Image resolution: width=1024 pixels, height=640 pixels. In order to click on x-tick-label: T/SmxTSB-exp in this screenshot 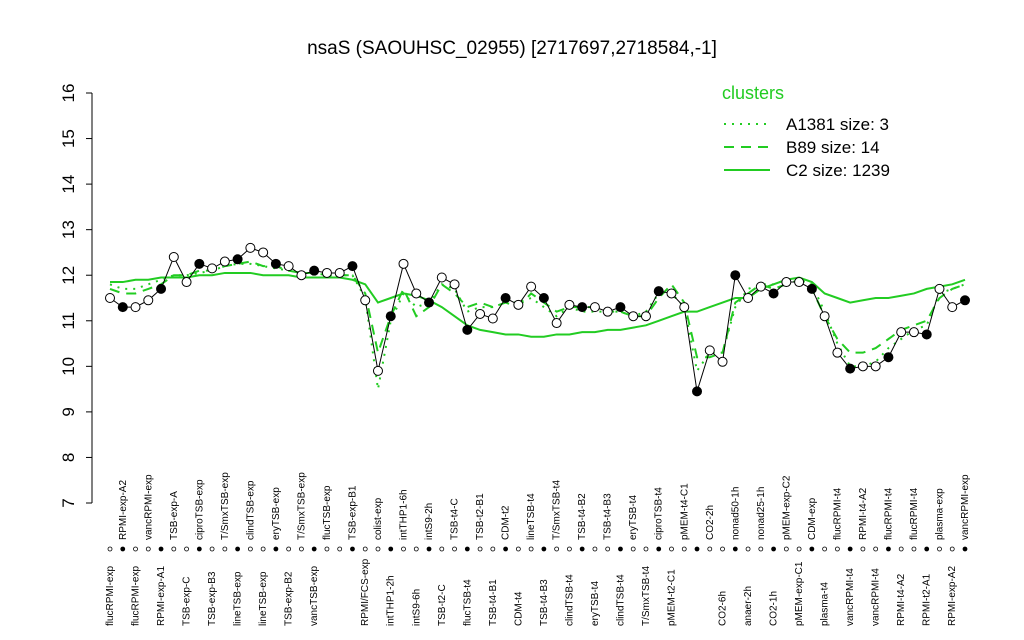, I will do `click(301, 506)`.